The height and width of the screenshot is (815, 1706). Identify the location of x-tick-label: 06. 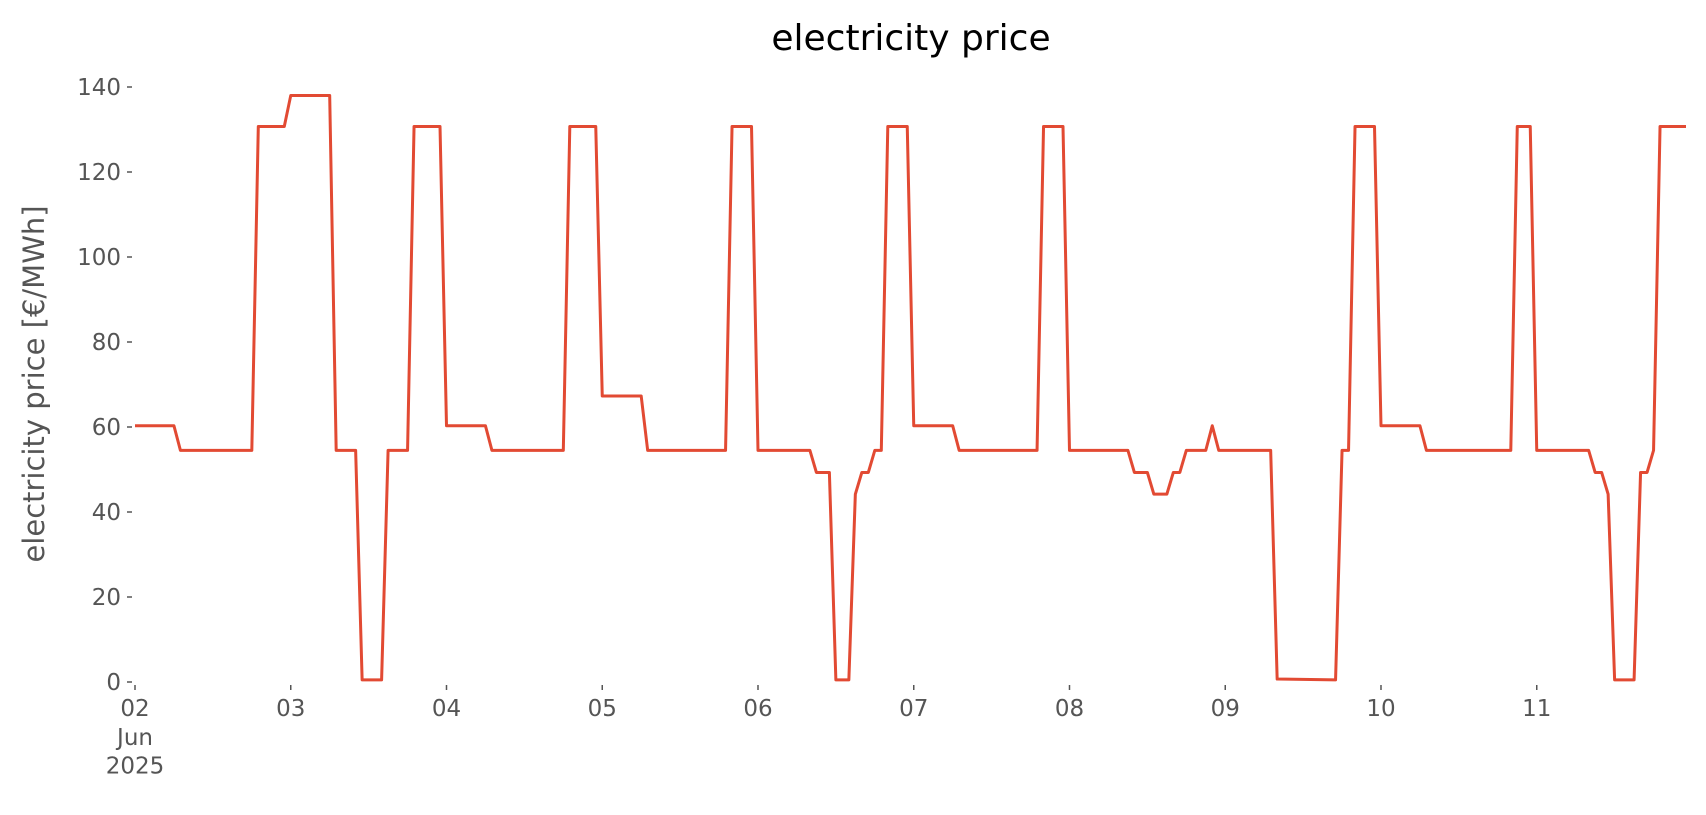
(757, 709).